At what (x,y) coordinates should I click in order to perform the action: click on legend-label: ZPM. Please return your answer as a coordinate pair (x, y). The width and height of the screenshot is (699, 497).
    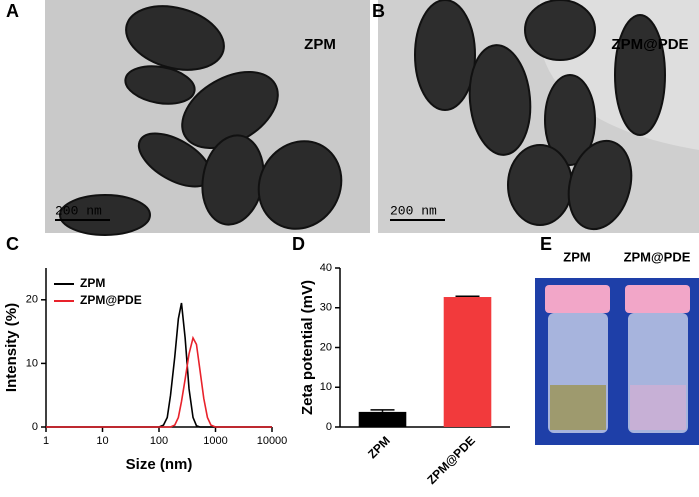
    Looking at the image, I should click on (92, 283).